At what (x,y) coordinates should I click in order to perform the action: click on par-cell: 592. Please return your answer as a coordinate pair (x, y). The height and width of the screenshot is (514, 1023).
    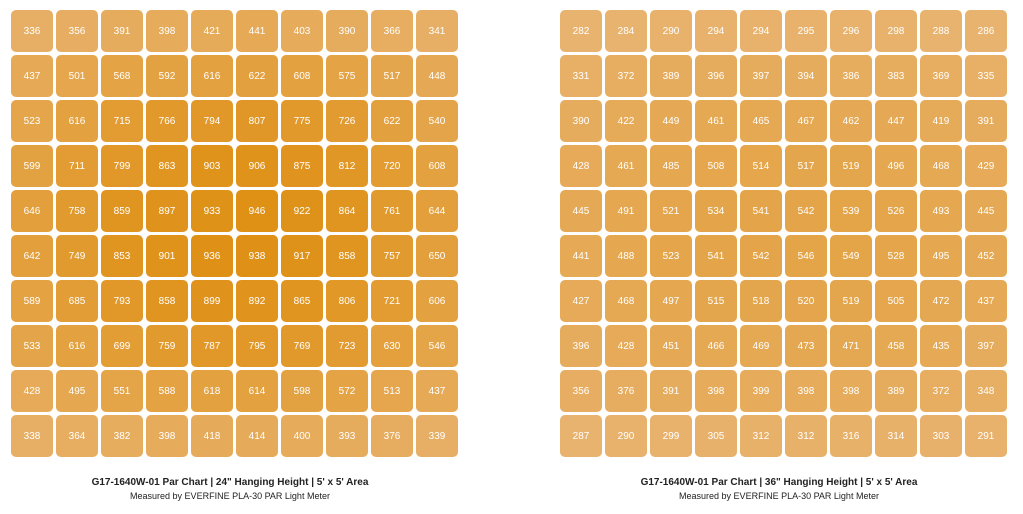
    Looking at the image, I should click on (167, 76).